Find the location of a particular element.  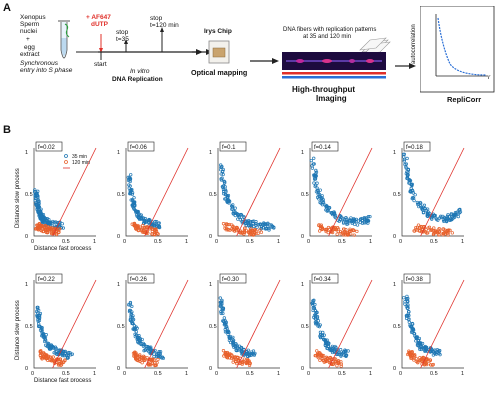

x-tick-label: 0 is located at coordinates (124, 242).